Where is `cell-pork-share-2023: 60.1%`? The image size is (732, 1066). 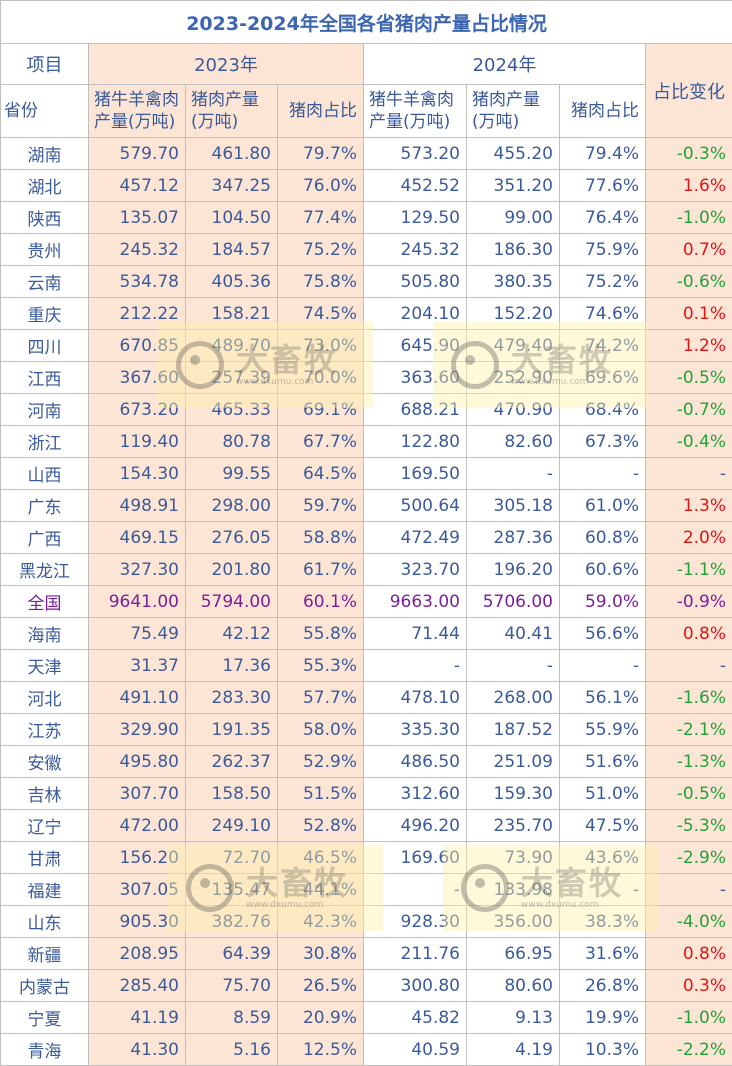
cell-pork-share-2023: 60.1% is located at coordinates (321, 602).